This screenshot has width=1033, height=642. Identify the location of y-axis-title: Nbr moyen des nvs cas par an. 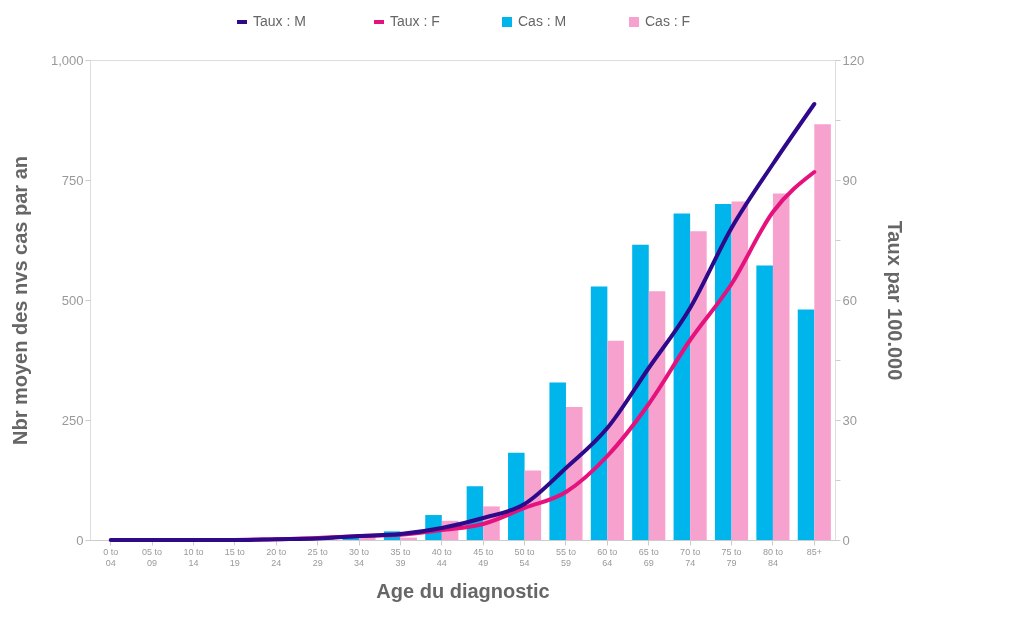
(19, 300).